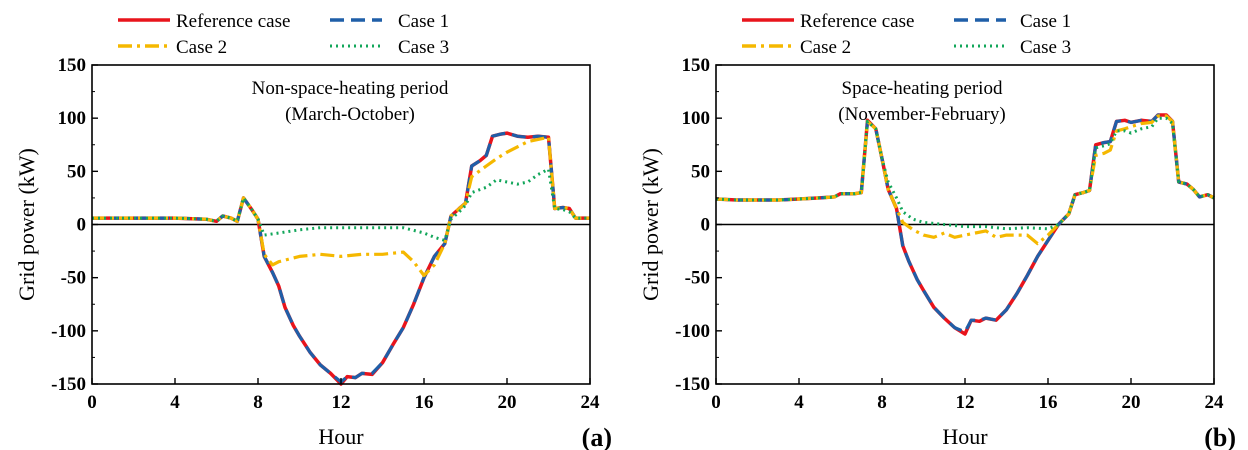 The image size is (1248, 450). What do you see at coordinates (906, 34) in the screenshot?
I see `legend-b: Reference case Case 1 Case 2 Case 3` at bounding box center [906, 34].